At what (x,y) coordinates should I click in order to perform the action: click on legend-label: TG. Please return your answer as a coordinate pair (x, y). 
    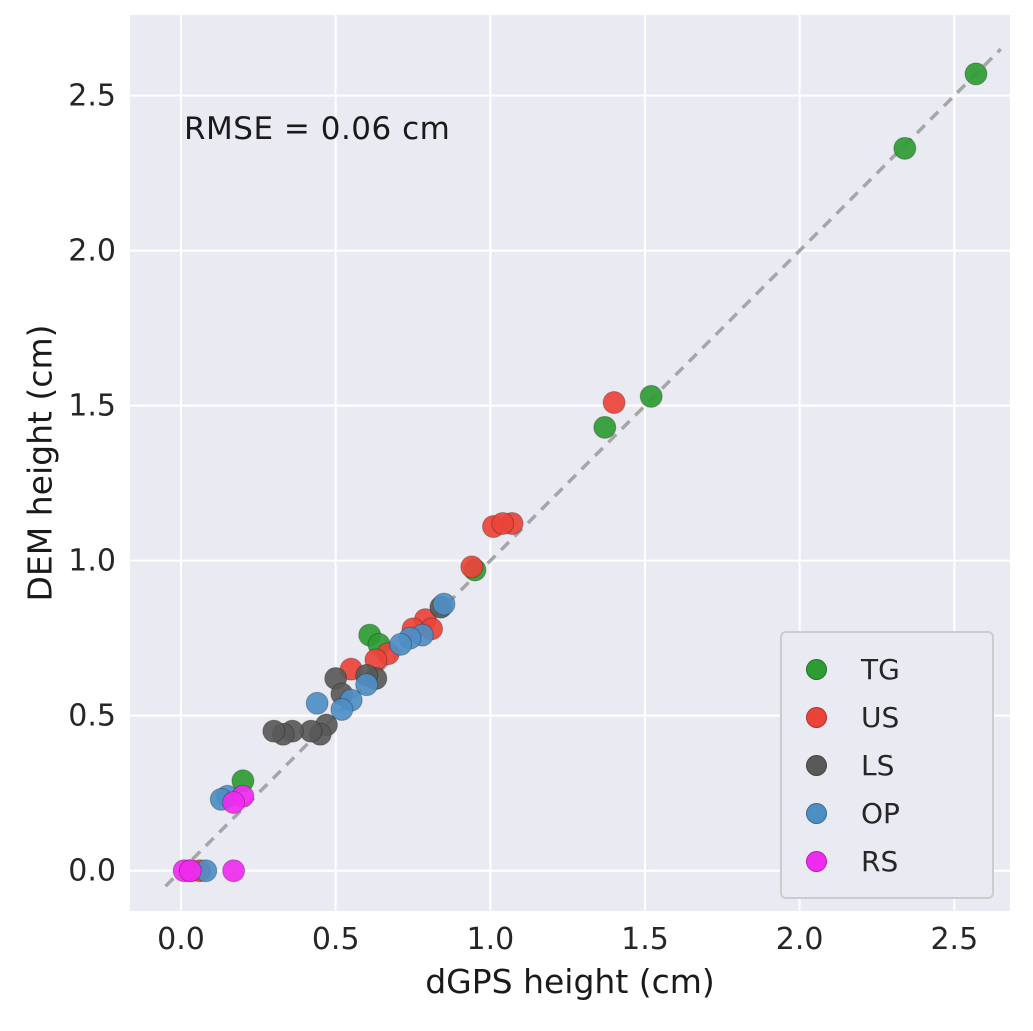
    Looking at the image, I should click on (880, 669).